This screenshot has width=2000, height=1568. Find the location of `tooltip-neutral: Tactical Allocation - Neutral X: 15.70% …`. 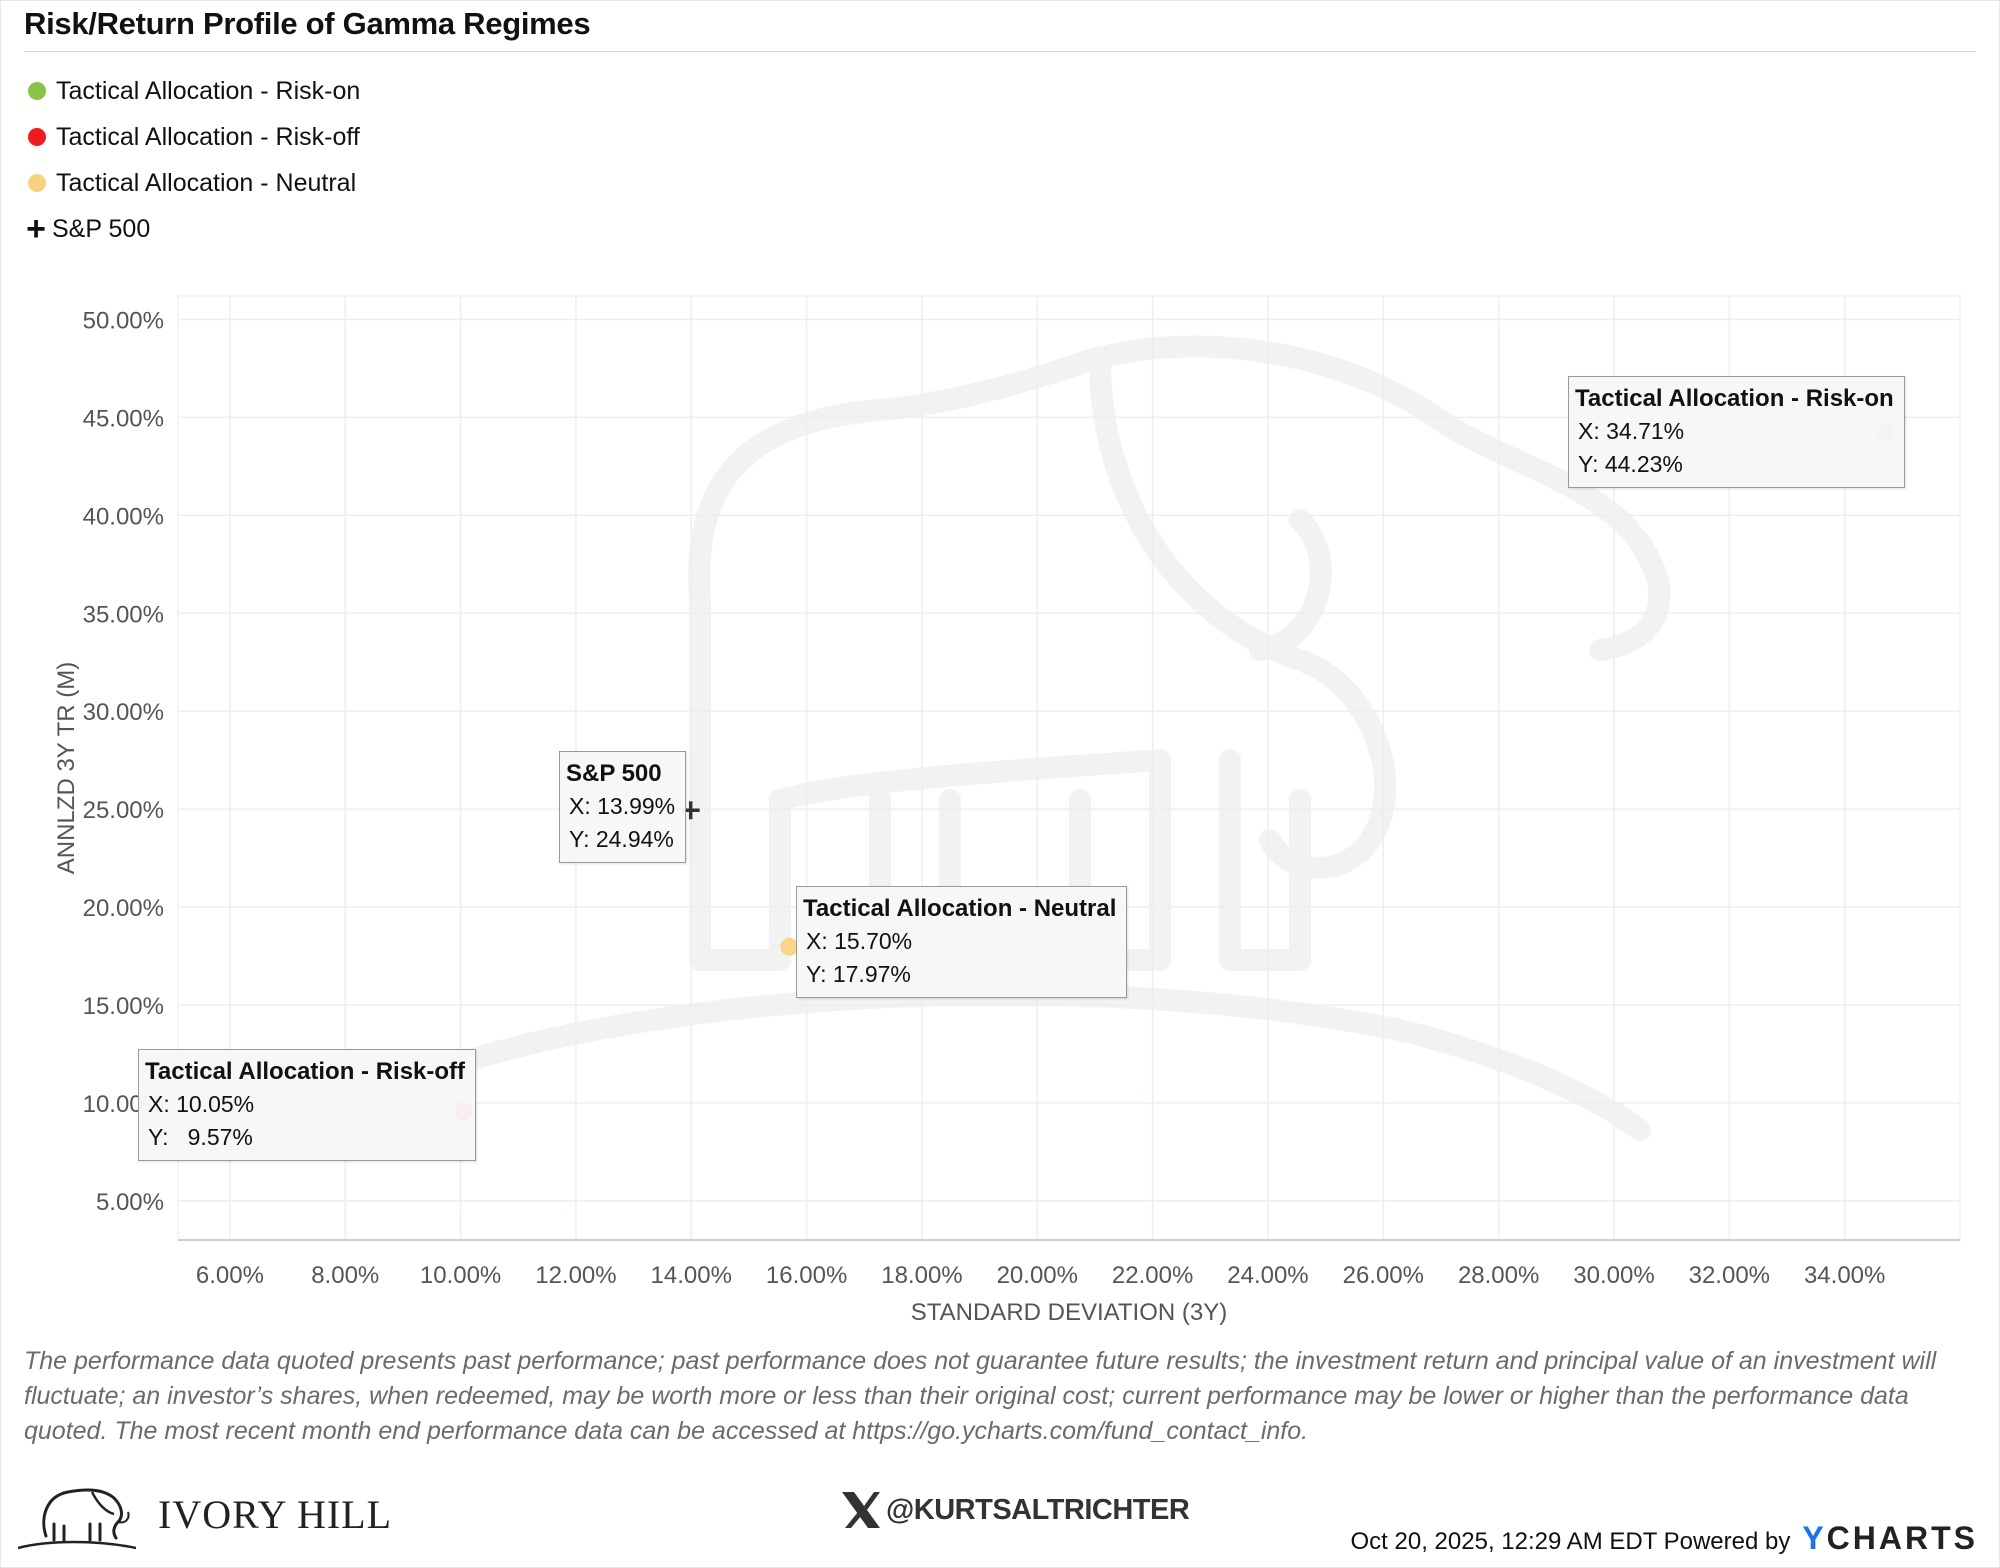

tooltip-neutral: Tactical Allocation - Neutral X: 15.70% … is located at coordinates (962, 942).